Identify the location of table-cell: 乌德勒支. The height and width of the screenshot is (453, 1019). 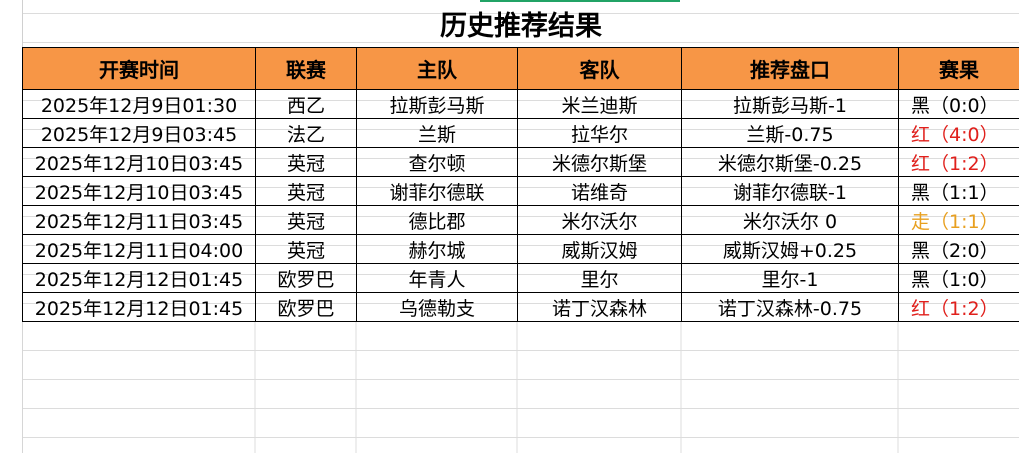
(437, 307).